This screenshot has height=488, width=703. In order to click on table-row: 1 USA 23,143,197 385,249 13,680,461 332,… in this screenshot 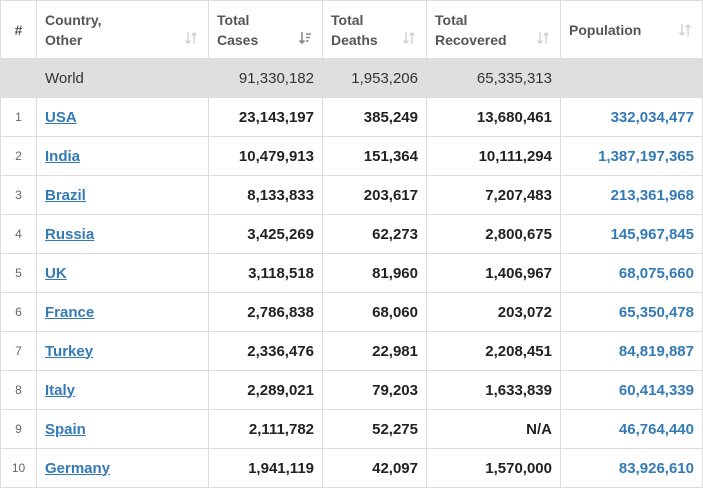, I will do `click(351, 117)`.